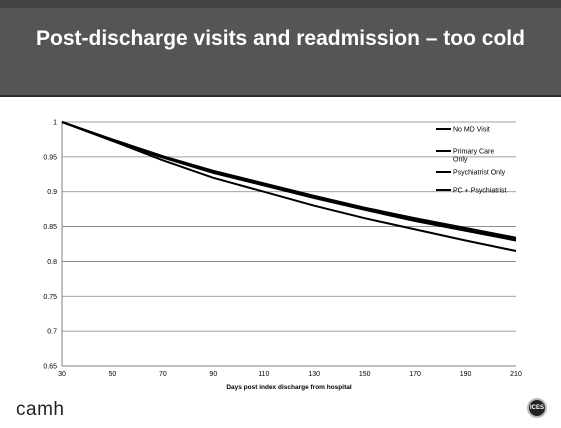 The height and width of the screenshot is (428, 561). What do you see at coordinates (163, 374) in the screenshot?
I see `x-tick-label: 70` at bounding box center [163, 374].